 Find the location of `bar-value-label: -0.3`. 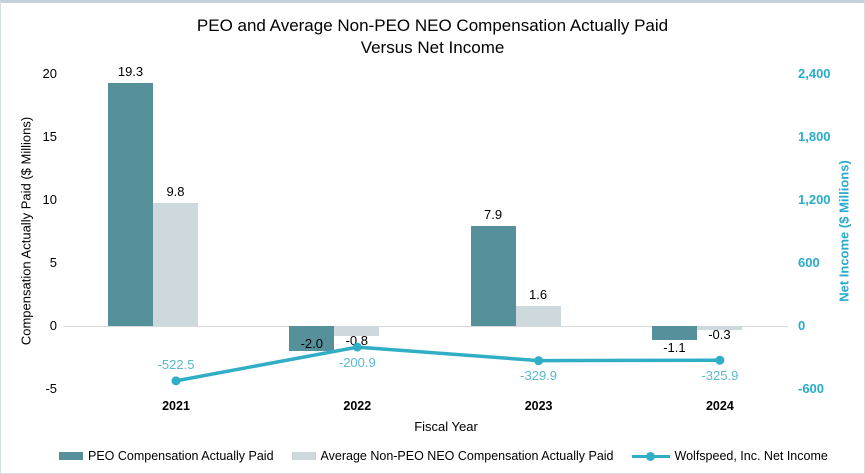

bar-value-label: -0.3 is located at coordinates (719, 334).